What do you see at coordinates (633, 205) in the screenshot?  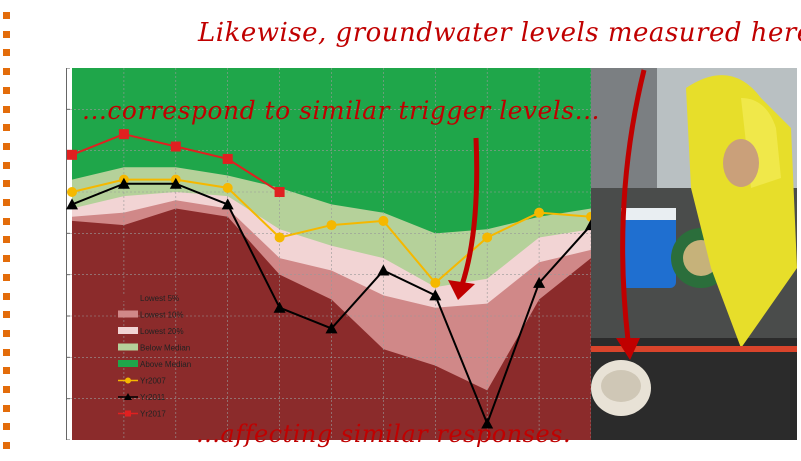 I see `arrow-top-to-photo` at bounding box center [633, 205].